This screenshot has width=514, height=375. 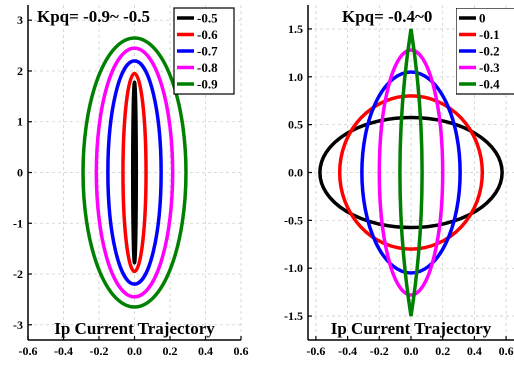 I want to click on y-tick-label: 0.5, so click(x=295, y=125).